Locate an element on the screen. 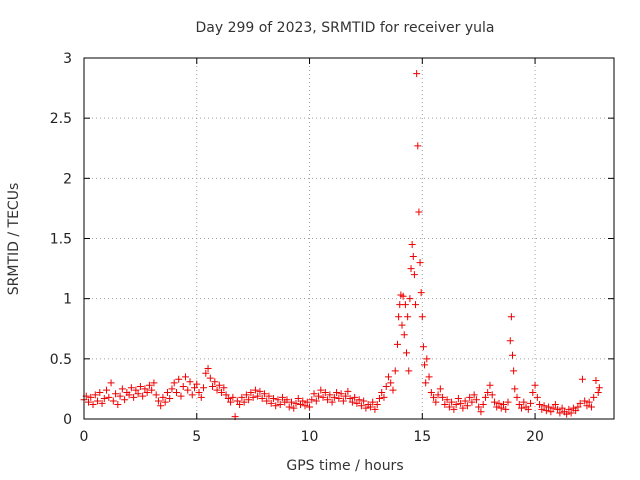 The width and height of the screenshot is (640, 480). x-tick-label: 5 is located at coordinates (196, 437).